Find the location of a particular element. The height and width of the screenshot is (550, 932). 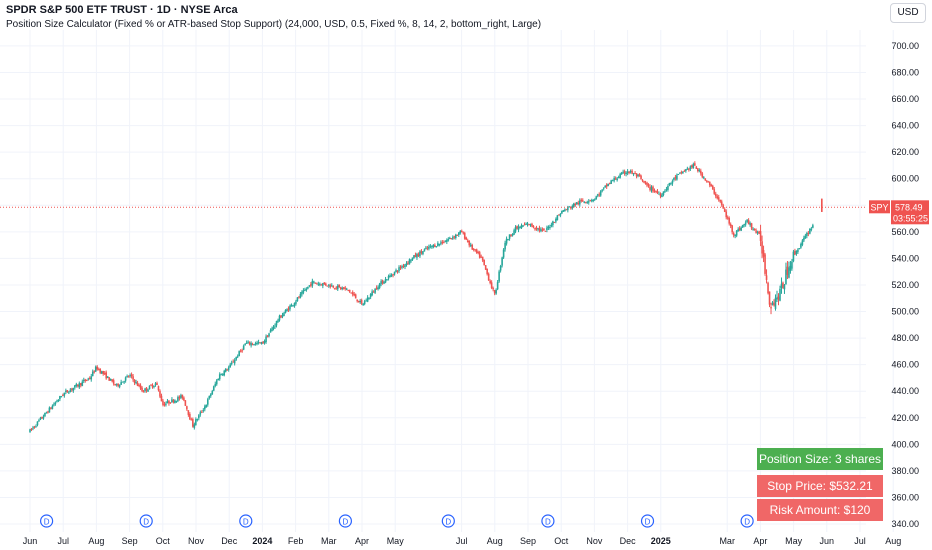

x-tick-label: May is located at coordinates (794, 541).